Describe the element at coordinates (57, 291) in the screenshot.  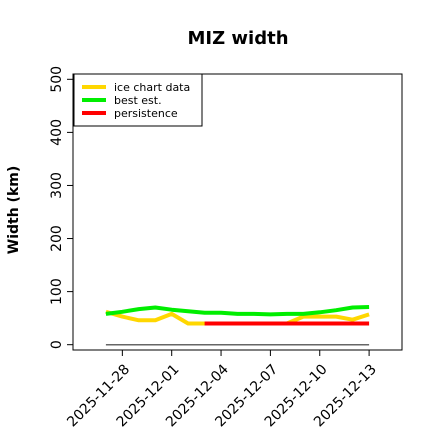
I see `y-tick-label: 100` at that location.